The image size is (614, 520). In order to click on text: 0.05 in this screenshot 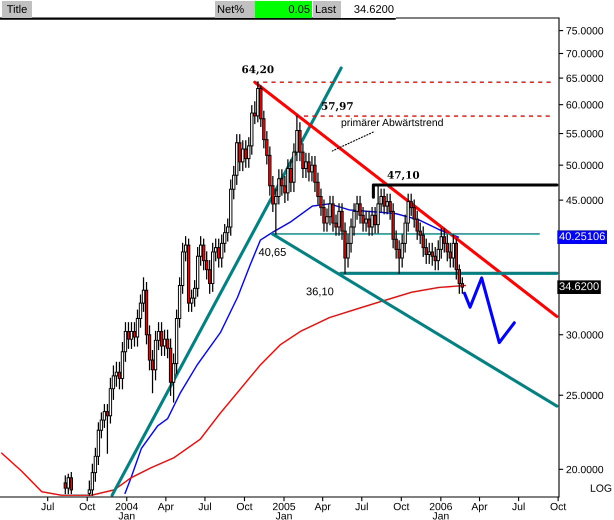, I will do `click(299, 9)`.